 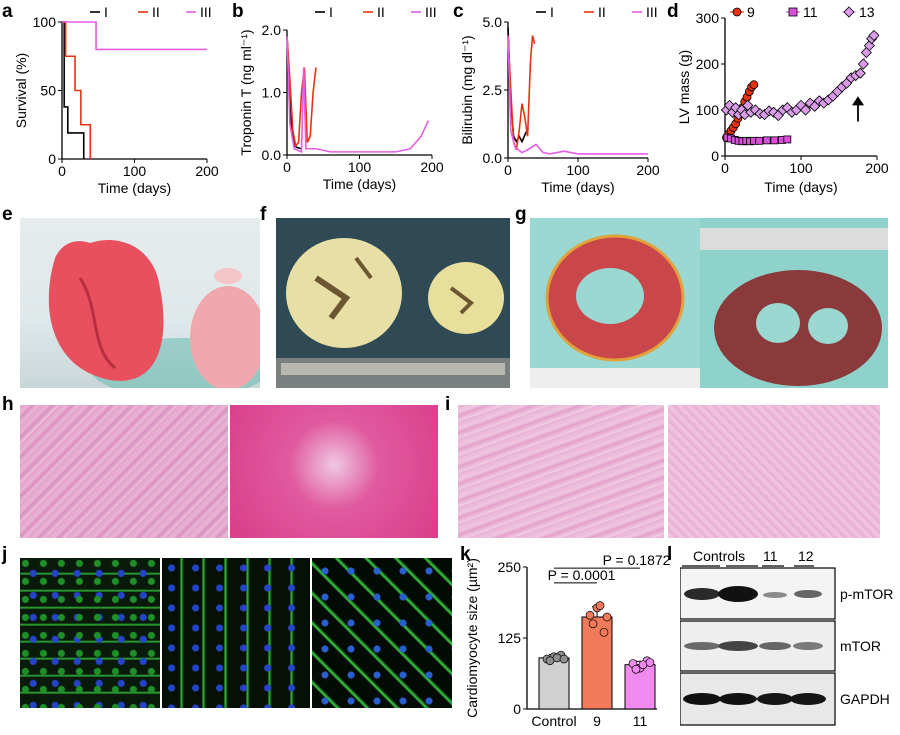 I want to click on y-axis-label: Troponin T (ng ml⁻¹), so click(x=246, y=92).